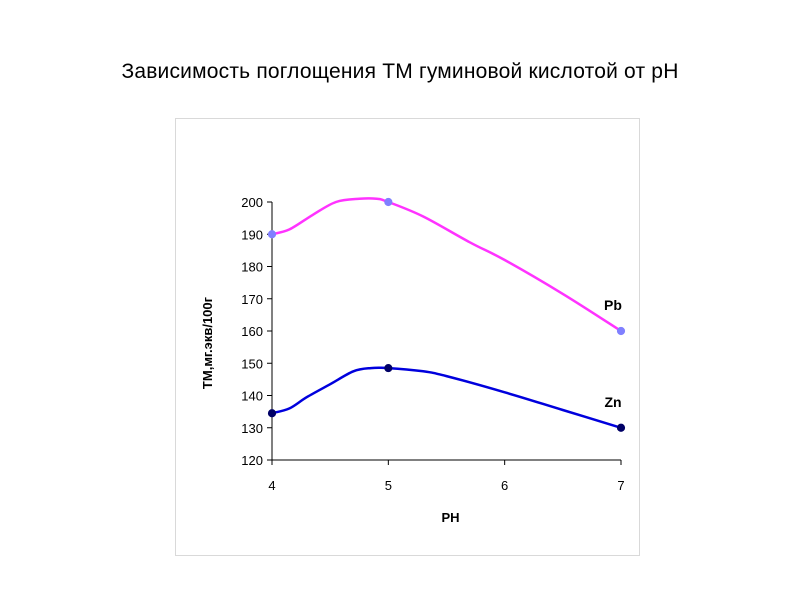 Image resolution: width=800 pixels, height=600 pixels. What do you see at coordinates (388, 485) in the screenshot?
I see `x-tick-label: 5` at bounding box center [388, 485].